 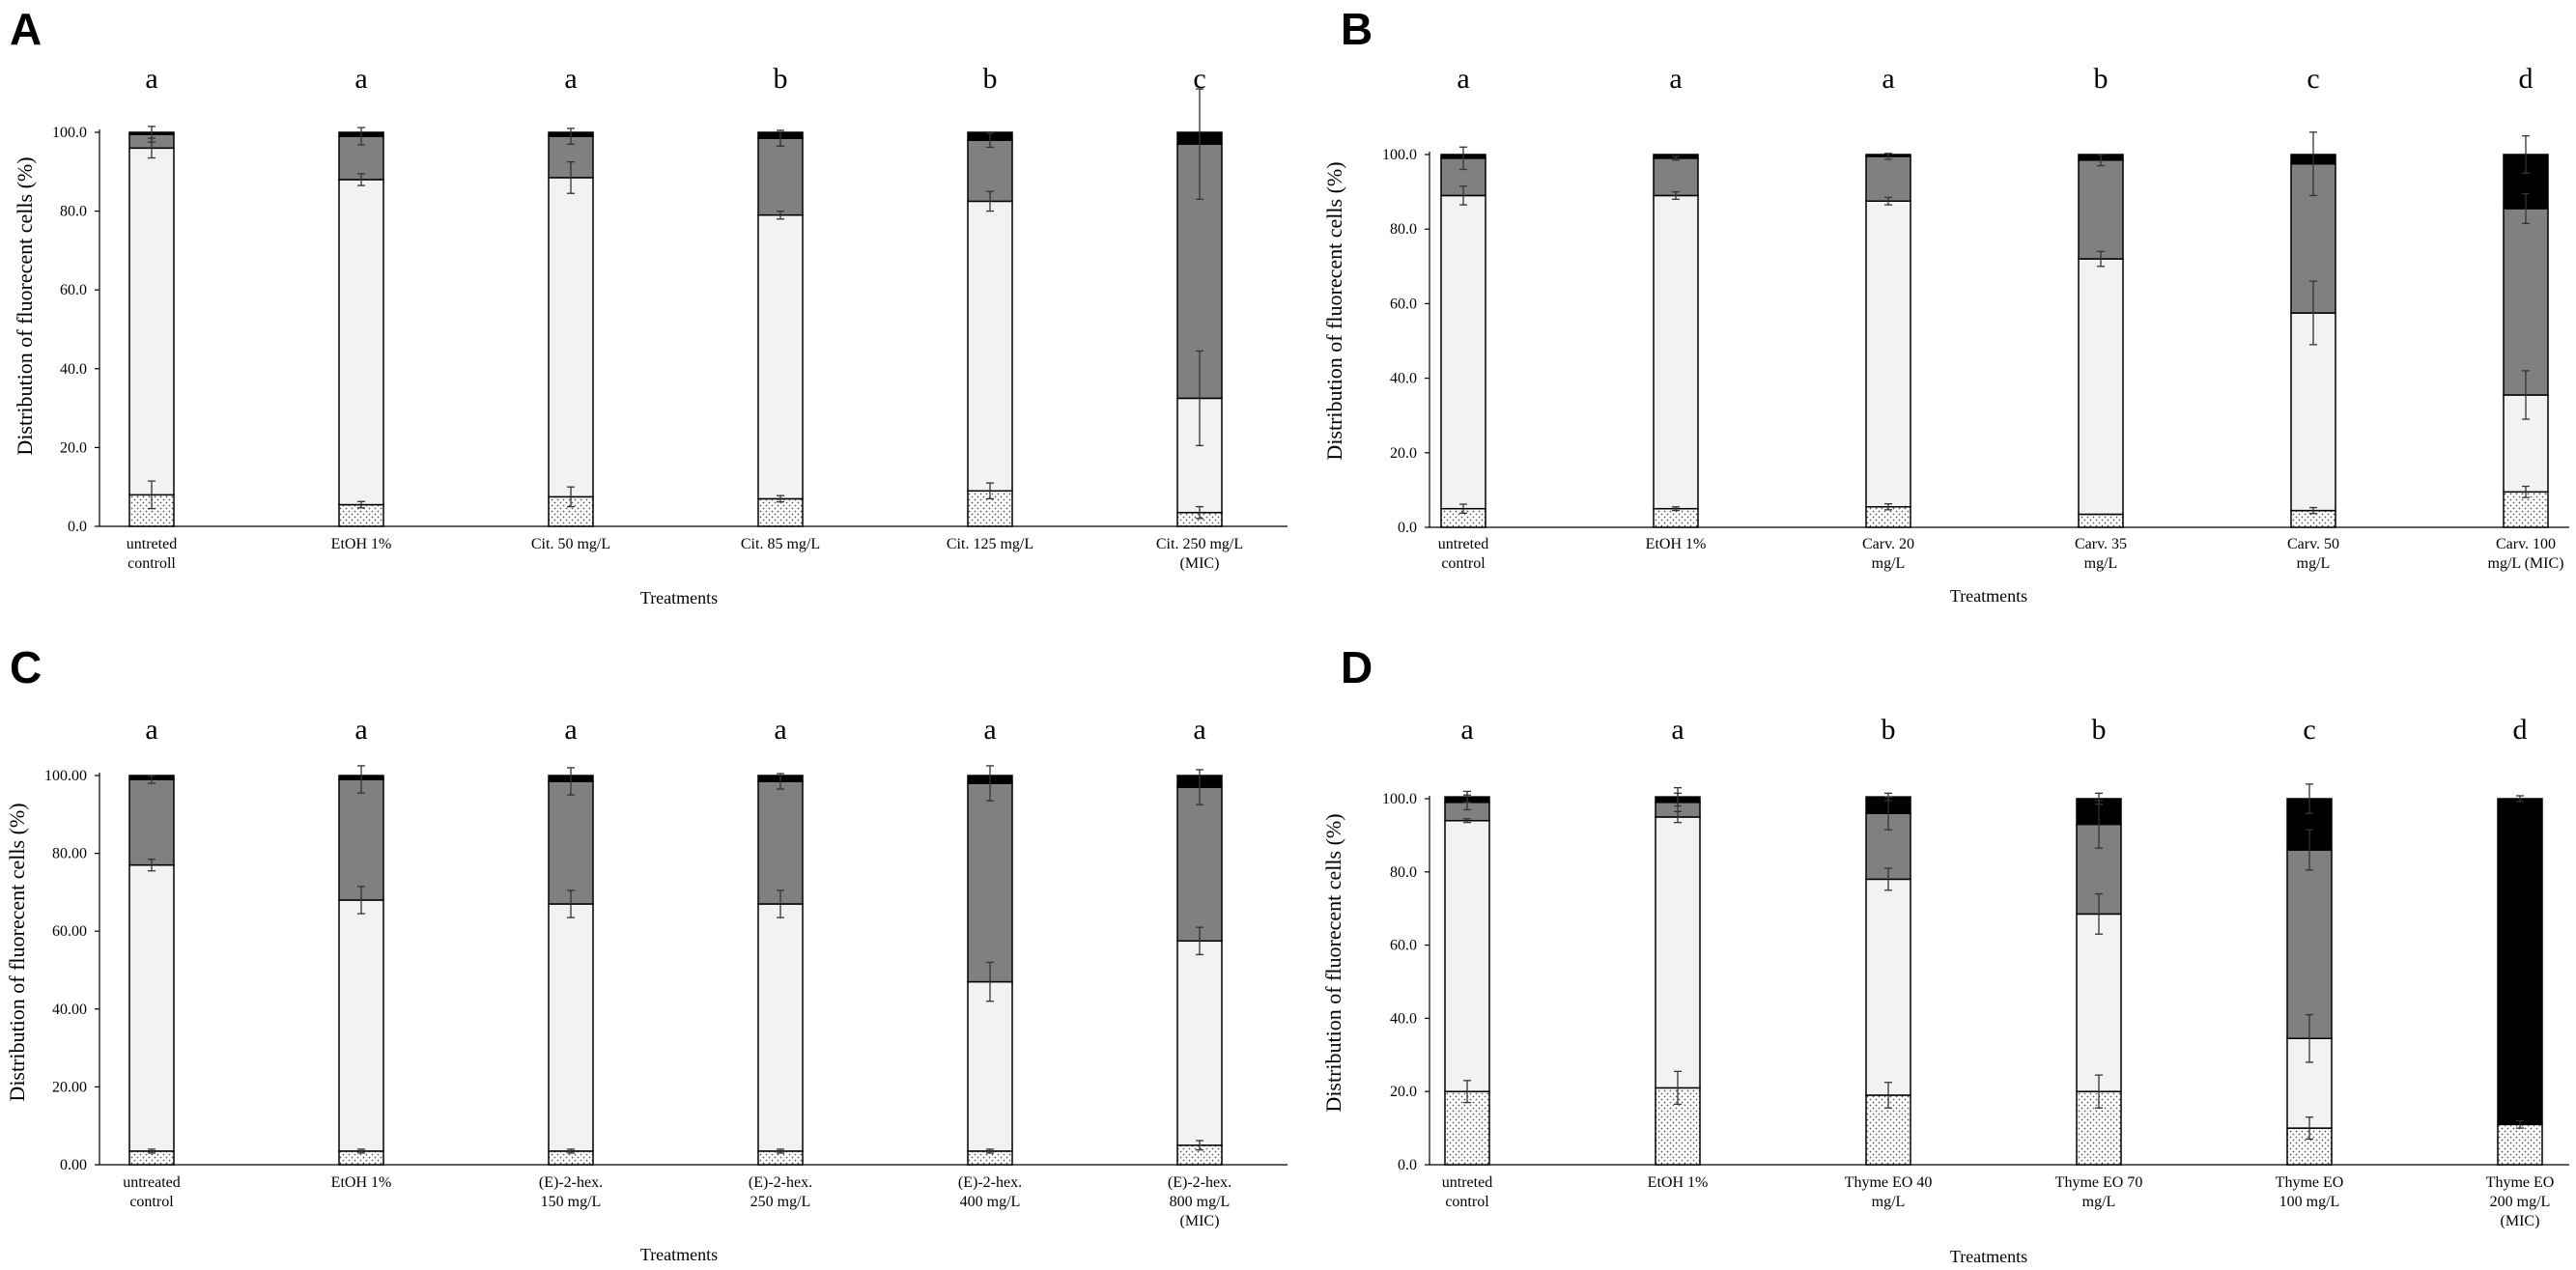 I want to click on category-label: (E)-2-hex. 800 mg/L (MIC), so click(x=1199, y=1201).